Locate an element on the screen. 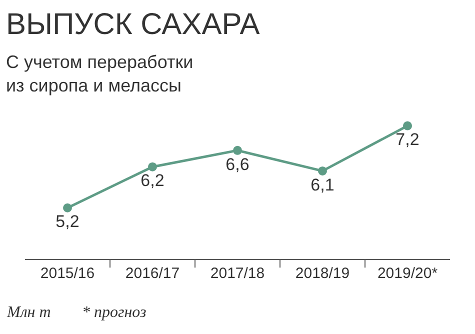 The image size is (475, 334). data-label: 6,1 is located at coordinates (322, 184).